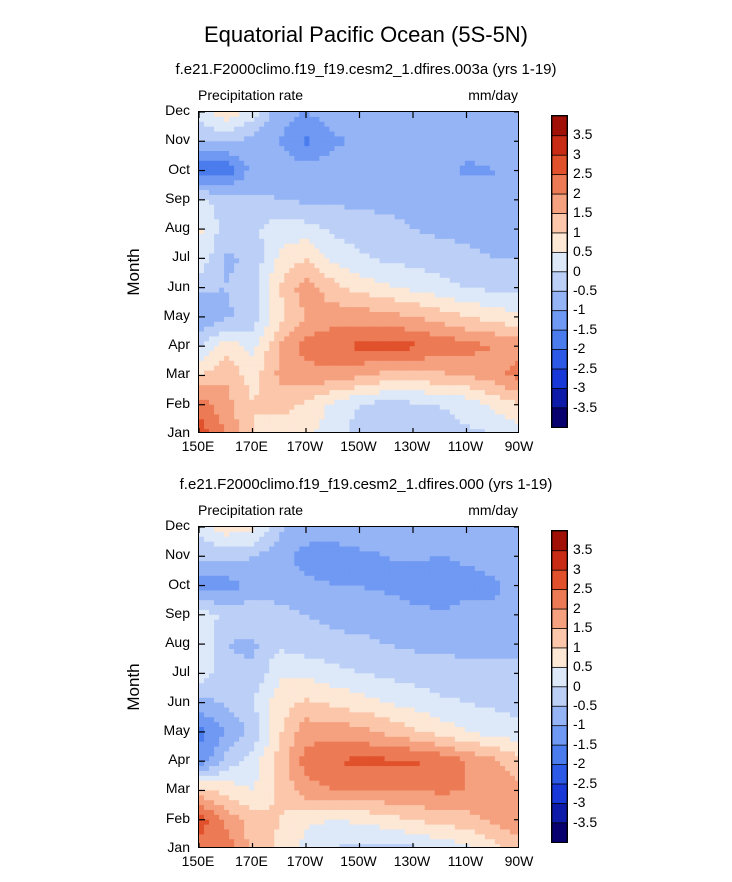 The image size is (732, 882). I want to click on colorbar-label: -1, so click(579, 309).